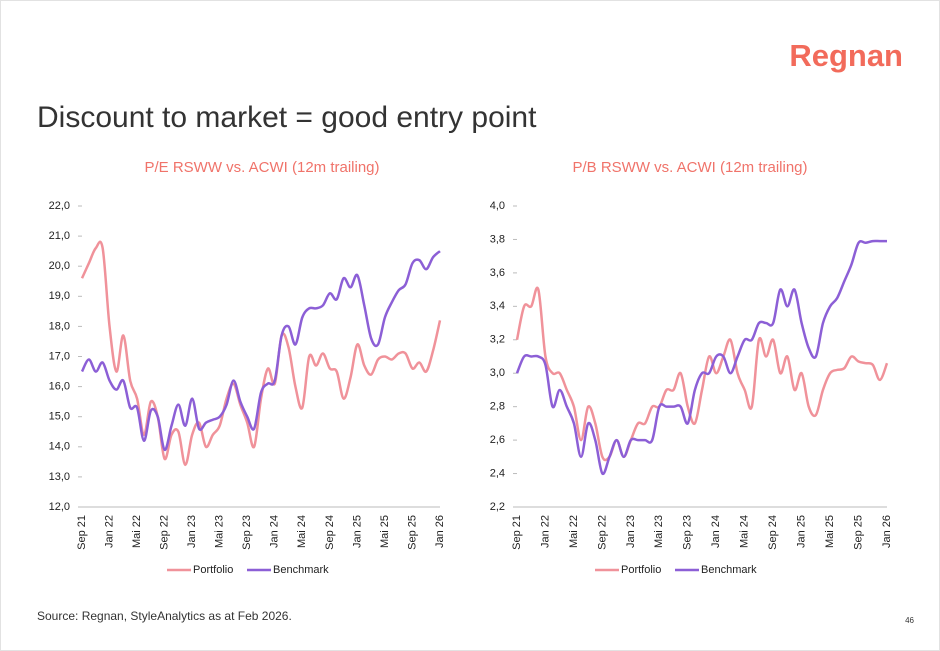 This screenshot has width=940, height=651. Describe the element at coordinates (261, 167) in the screenshot. I see `chart-title: P/E RSWW vs. ACWI (12m trailing)` at that location.